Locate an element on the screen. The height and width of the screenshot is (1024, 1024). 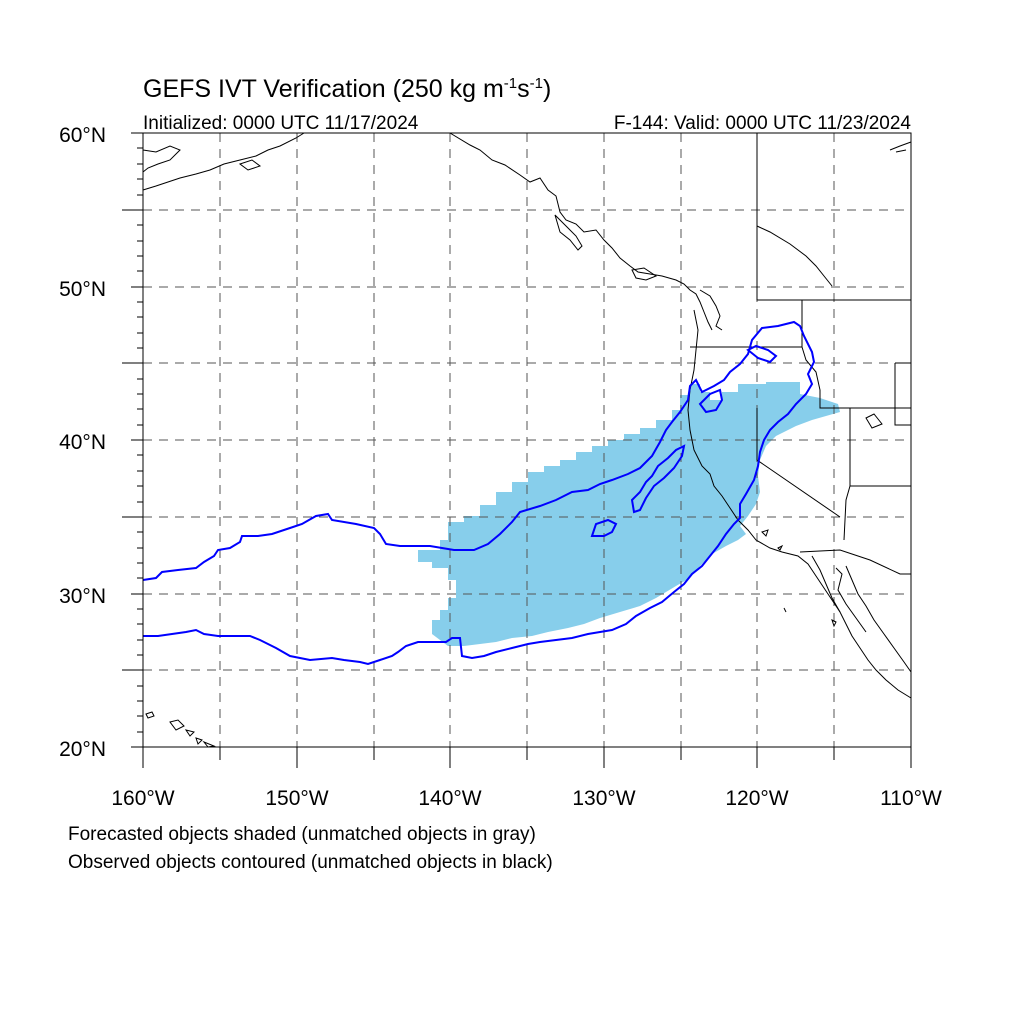
latitude-labels: 60°N 50°N 40°N 30°N 20°N is located at coordinates (82, 442).